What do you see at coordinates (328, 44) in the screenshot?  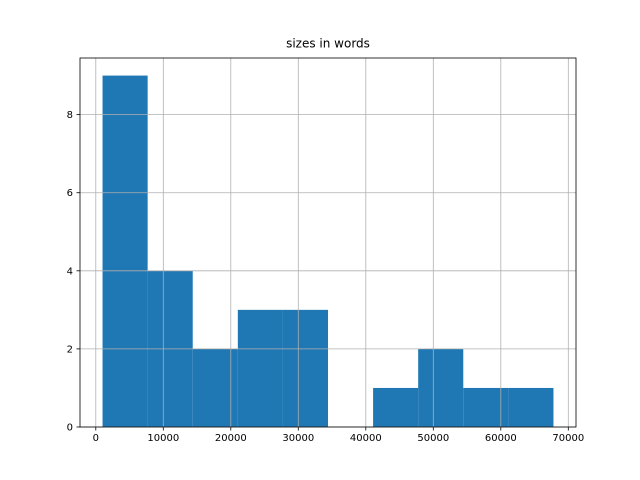 I see `chart-title: sizes in words` at bounding box center [328, 44].